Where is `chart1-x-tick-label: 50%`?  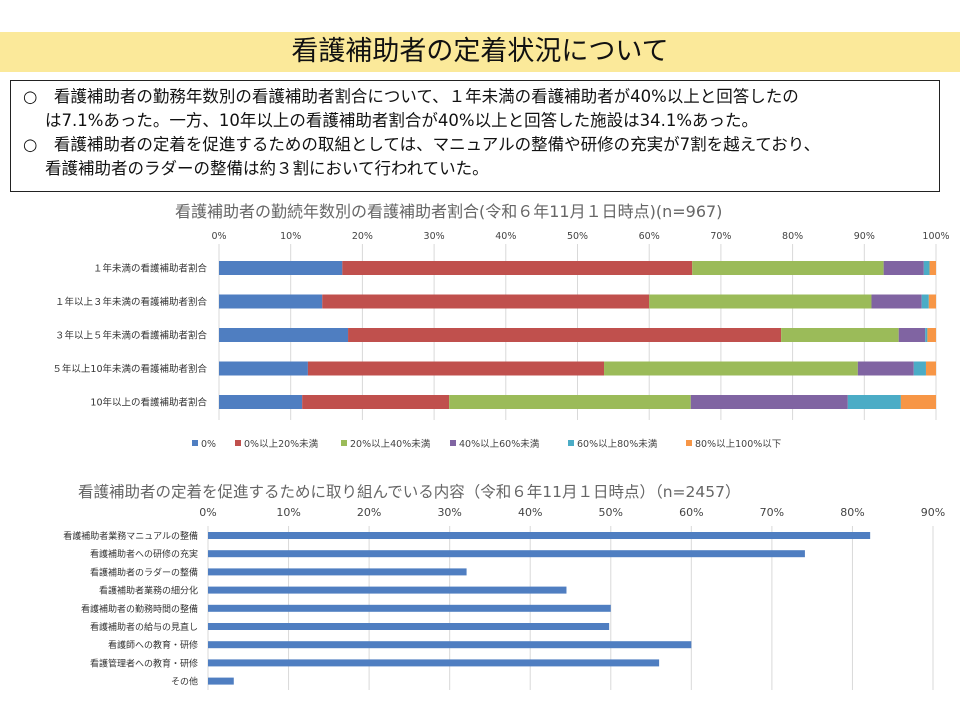 chart1-x-tick-label: 50% is located at coordinates (577, 236).